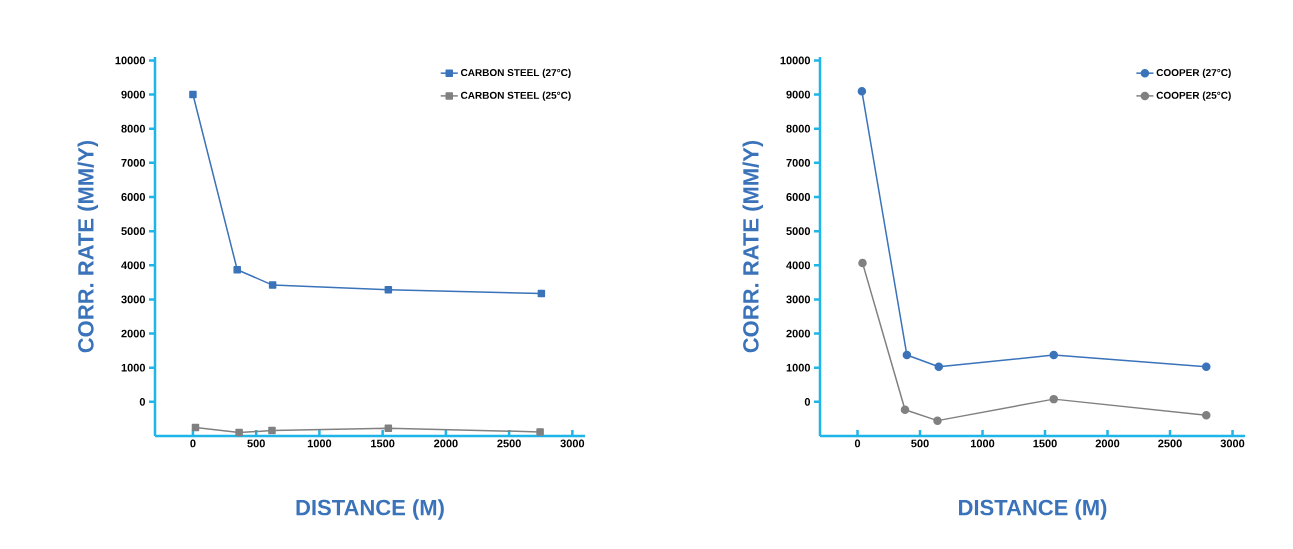 Image resolution: width=1293 pixels, height=549 pixels. I want to click on legend-label: COOPER (25°C), so click(1193, 96).